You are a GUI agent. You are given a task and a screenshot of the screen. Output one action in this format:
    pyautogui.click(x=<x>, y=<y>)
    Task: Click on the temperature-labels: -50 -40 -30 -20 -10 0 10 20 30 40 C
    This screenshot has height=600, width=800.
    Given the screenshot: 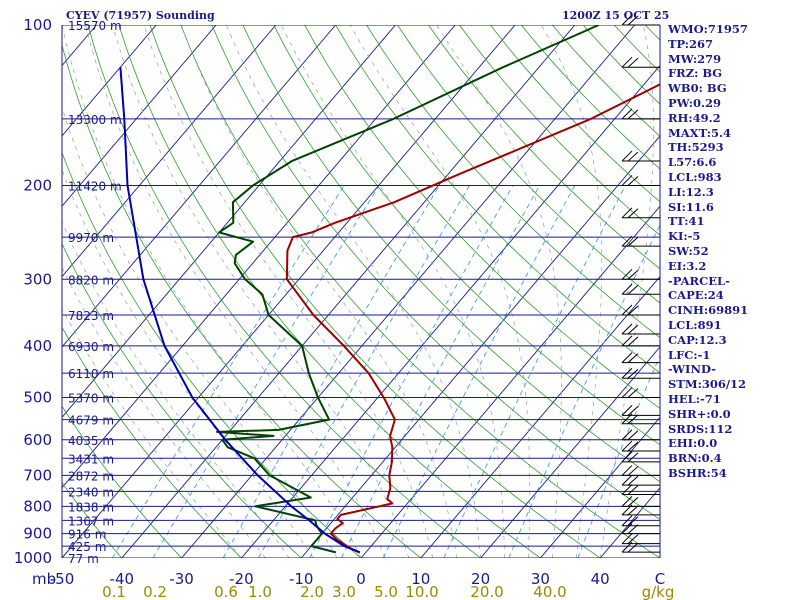 What is the action you would take?
    pyautogui.click(x=357, y=579)
    